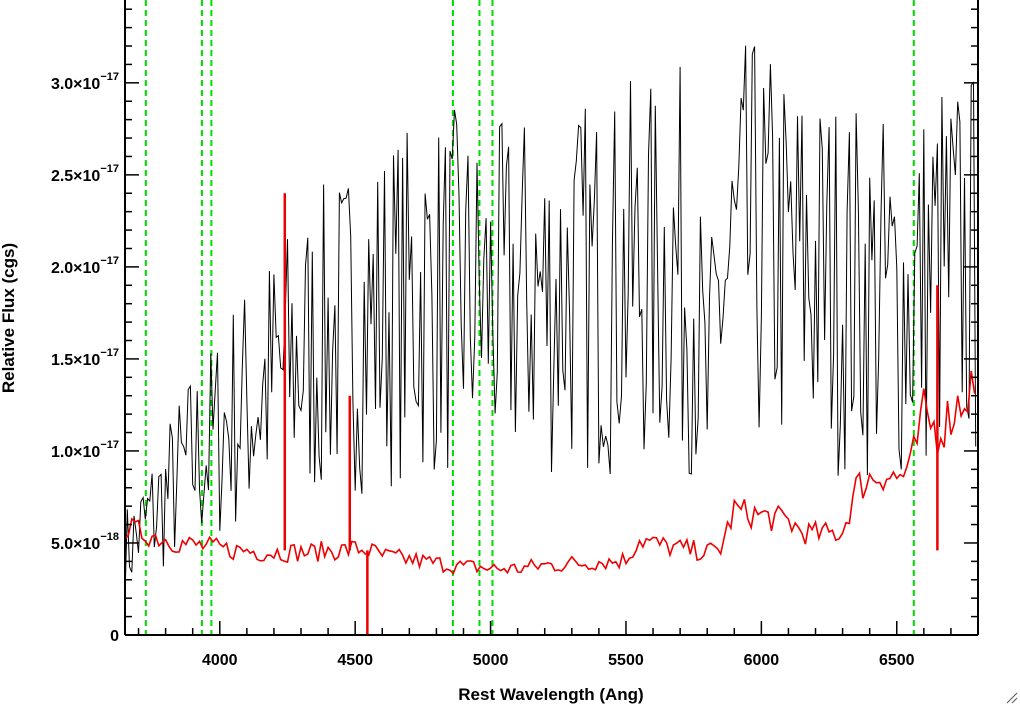  What do you see at coordinates (85, 82) in the screenshot?
I see `y-tick-label: 3.0×10⁻¹⁷` at bounding box center [85, 82].